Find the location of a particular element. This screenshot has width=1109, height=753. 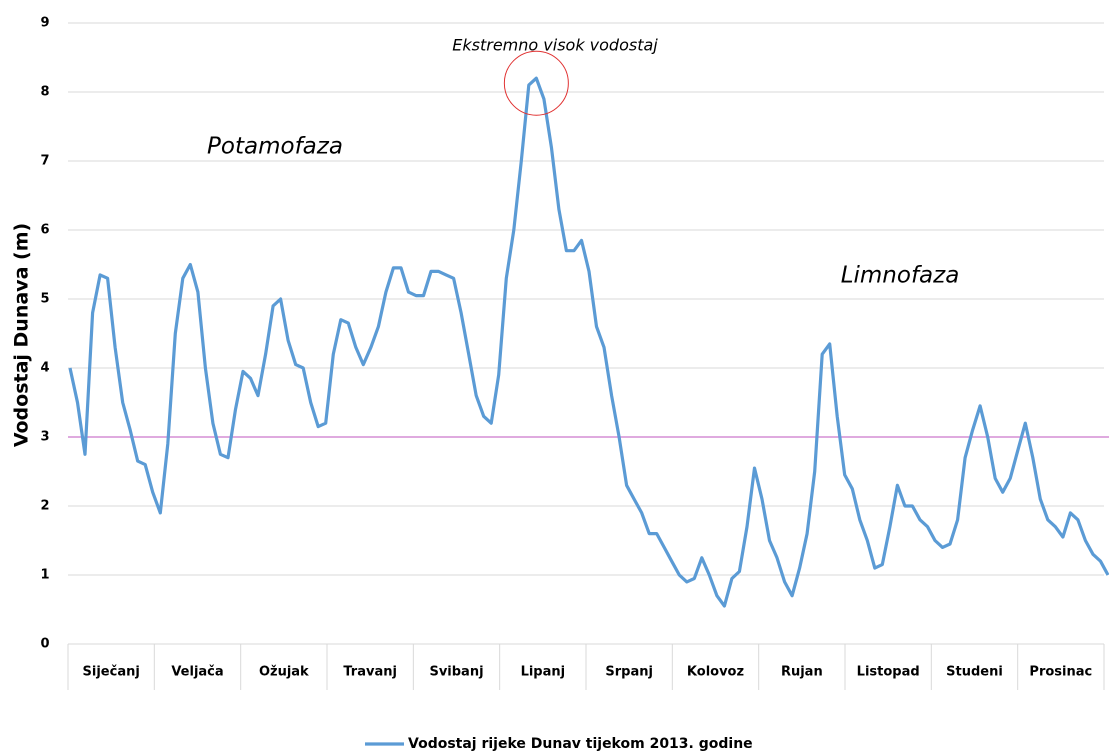

x-tick-label: Studeni is located at coordinates (974, 672).